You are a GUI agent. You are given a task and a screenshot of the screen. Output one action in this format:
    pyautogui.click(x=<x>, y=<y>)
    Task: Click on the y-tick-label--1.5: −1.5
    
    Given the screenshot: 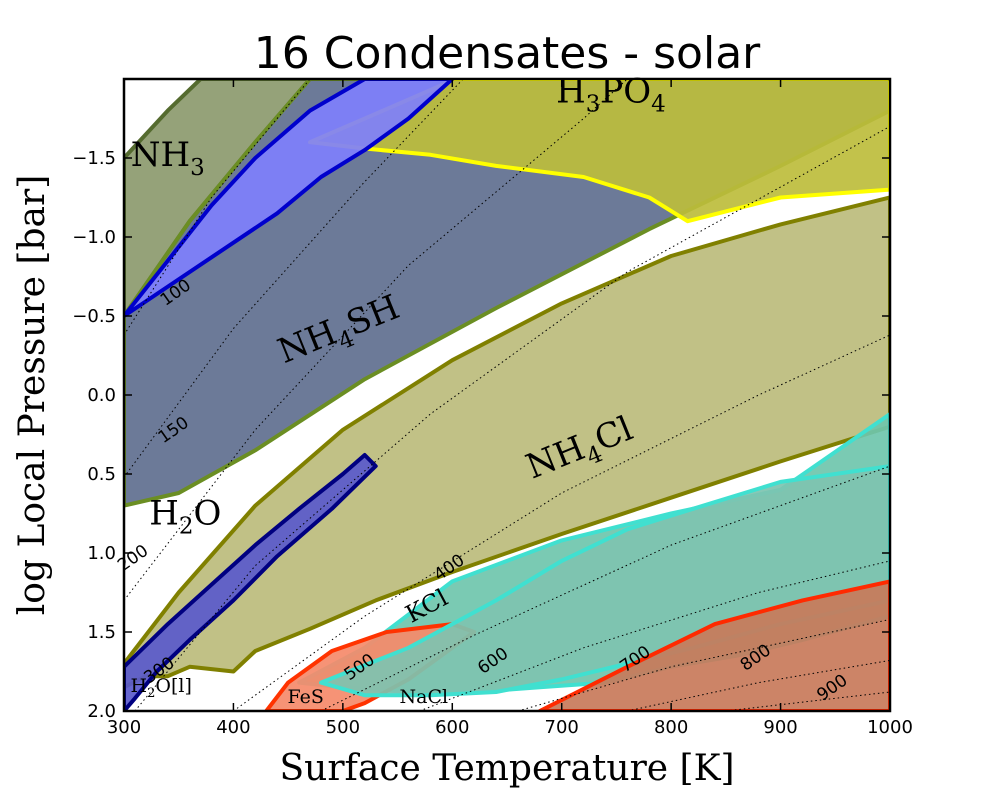 What is the action you would take?
    pyautogui.click(x=94, y=158)
    